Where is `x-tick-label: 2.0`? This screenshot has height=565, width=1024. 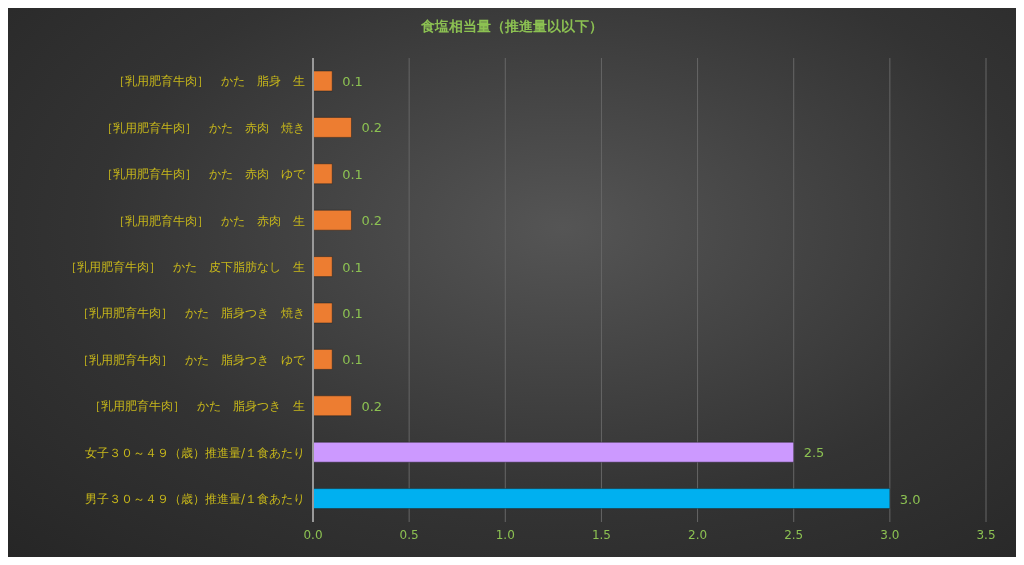
x-tick-label: 2.0 is located at coordinates (698, 534).